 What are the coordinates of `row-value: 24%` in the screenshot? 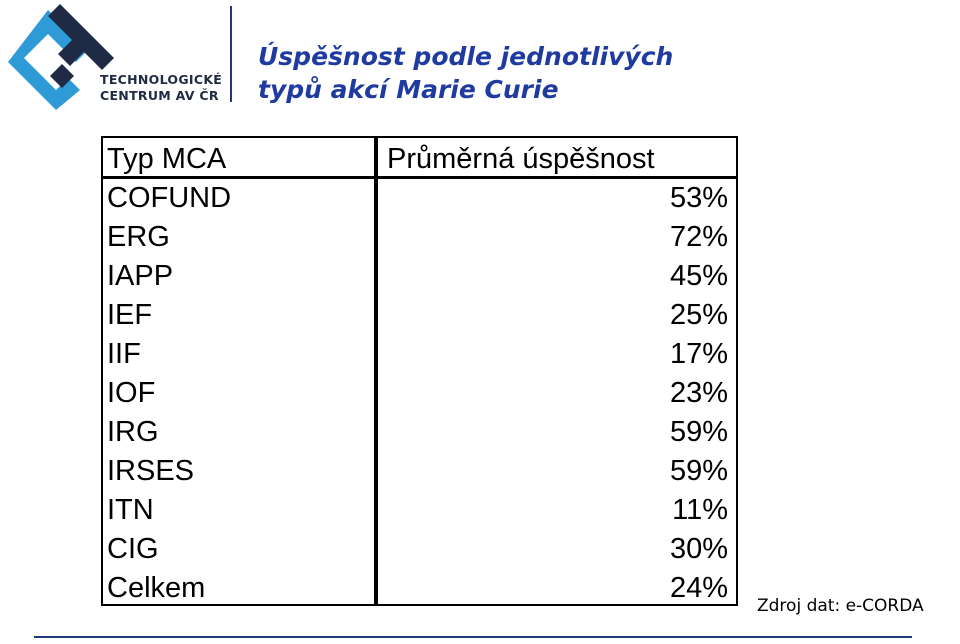 It's located at (698, 588).